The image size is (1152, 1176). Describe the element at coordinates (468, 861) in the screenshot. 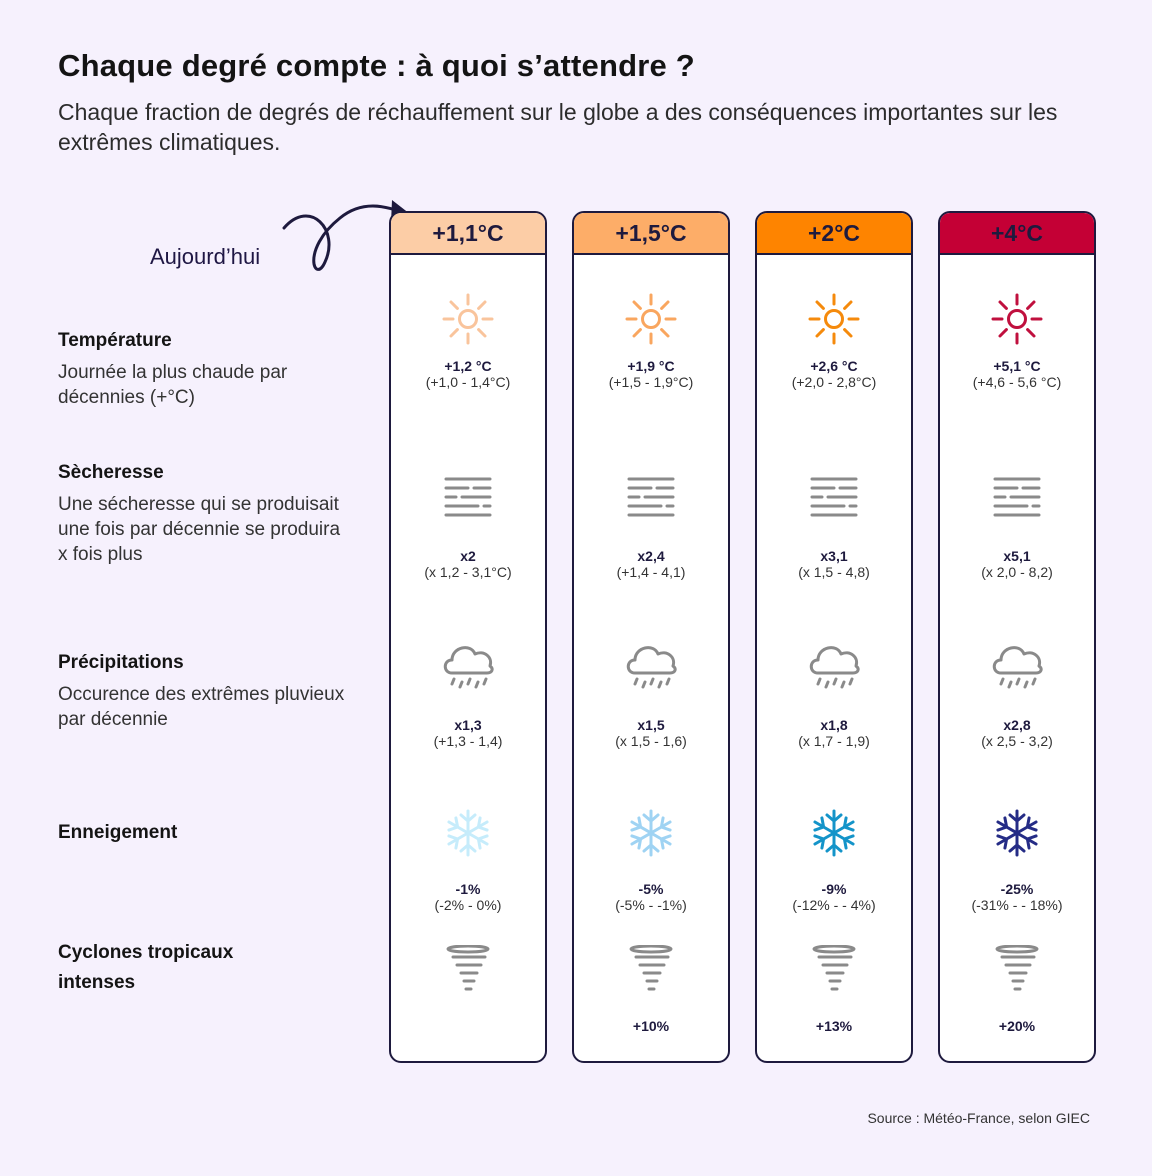

I see `snow-cell: -1% (-2% - 0%)` at that location.